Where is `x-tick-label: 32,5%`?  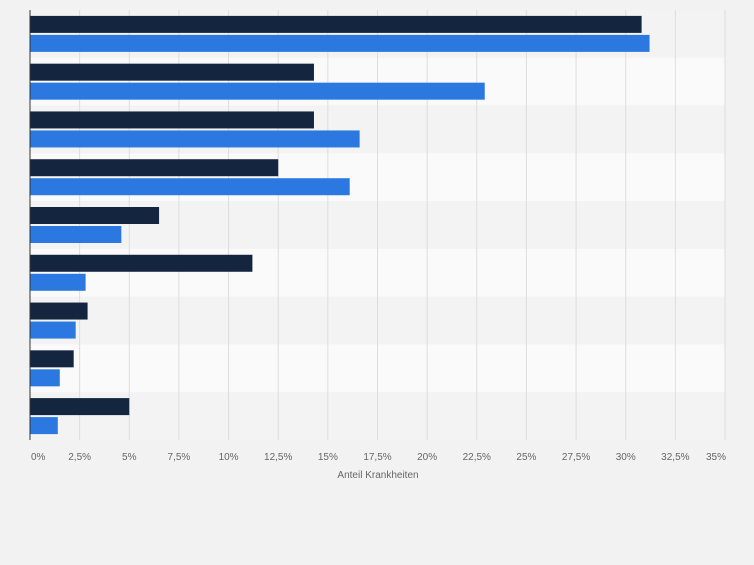 x-tick-label: 32,5% is located at coordinates (675, 457).